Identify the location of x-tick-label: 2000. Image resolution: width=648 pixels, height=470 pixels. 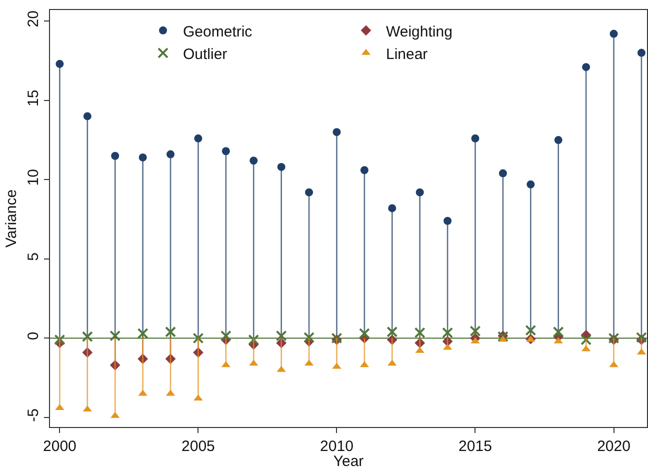
(59, 447).